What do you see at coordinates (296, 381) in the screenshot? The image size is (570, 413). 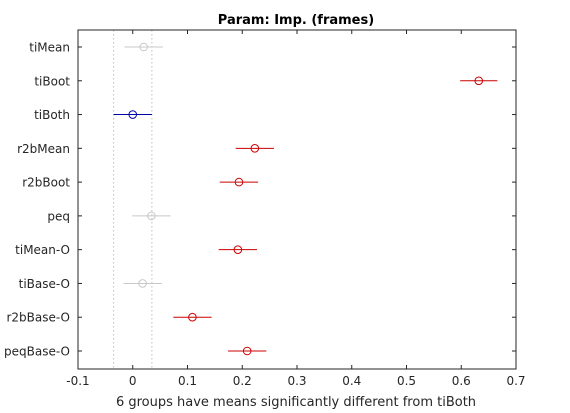 I see `x-tick-label: 0.3` at bounding box center [296, 381].